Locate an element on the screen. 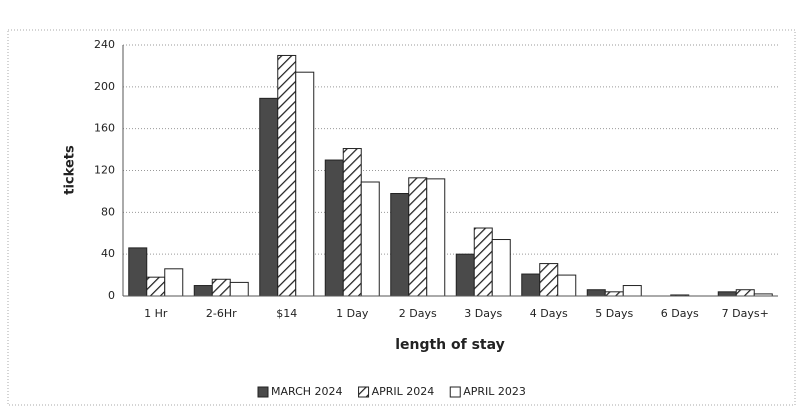  y-tick-label: 160 is located at coordinates (104, 128).